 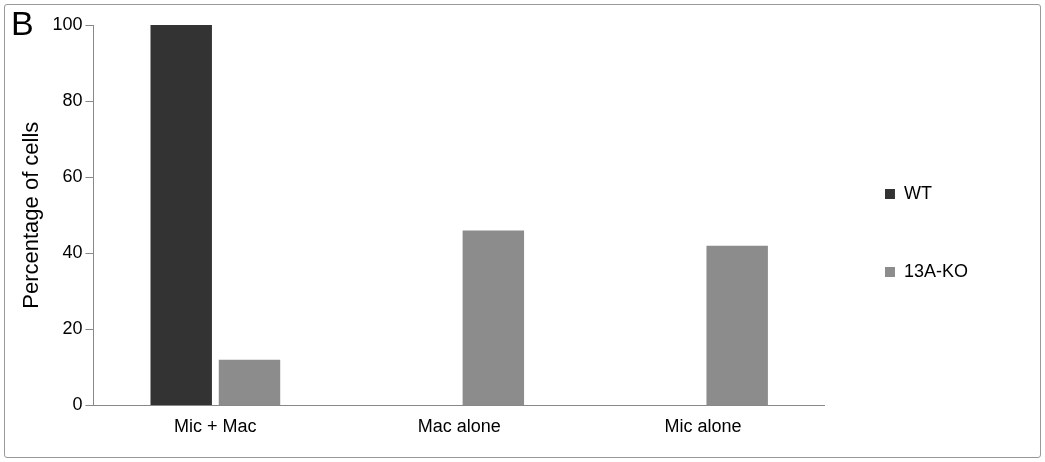 I want to click on x-tick-label: Mac alone, so click(x=459, y=426).